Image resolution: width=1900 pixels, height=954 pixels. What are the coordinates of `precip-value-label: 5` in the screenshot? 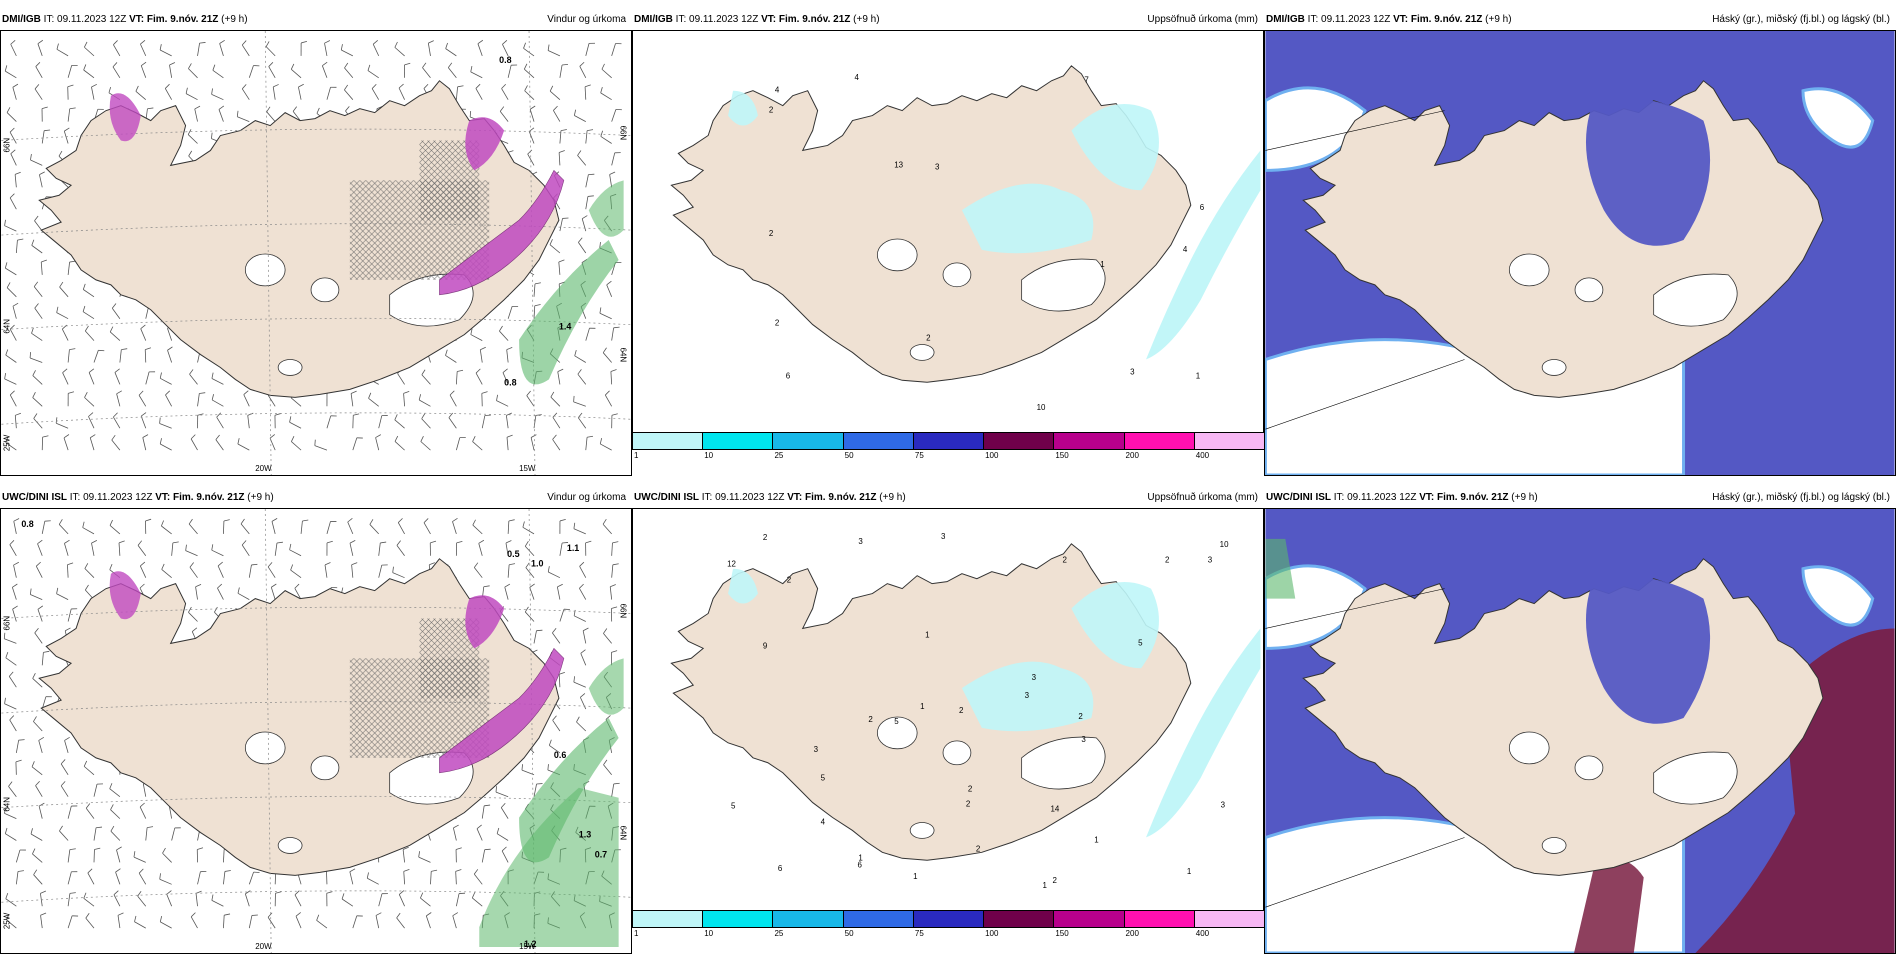 It's located at (823, 778).